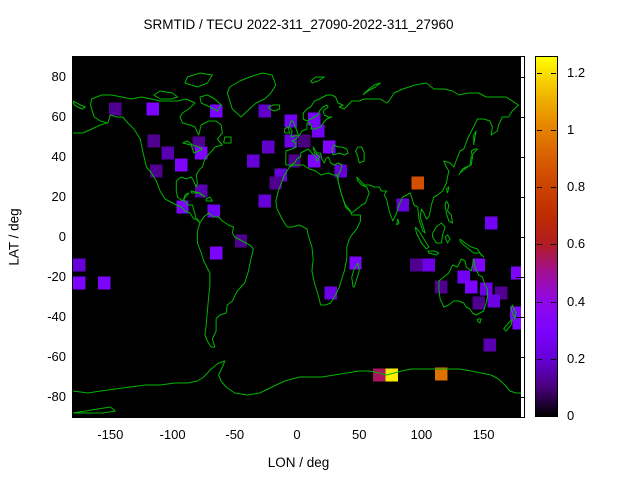 The width and height of the screenshot is (640, 480). I want to click on x-tick-label: 150, so click(483, 434).